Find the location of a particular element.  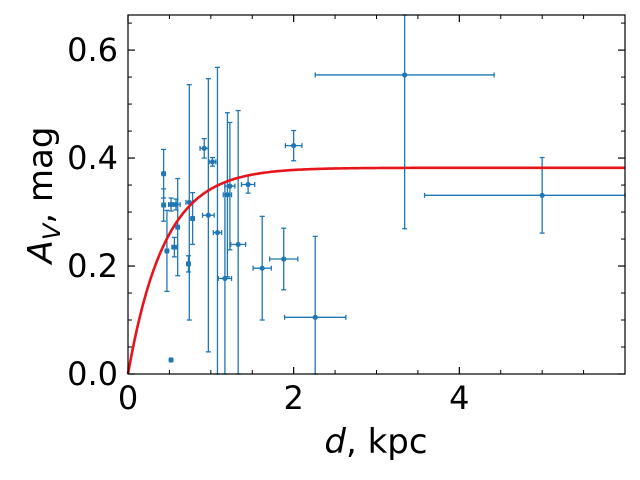

x-tick-label: 0 is located at coordinates (128, 398).